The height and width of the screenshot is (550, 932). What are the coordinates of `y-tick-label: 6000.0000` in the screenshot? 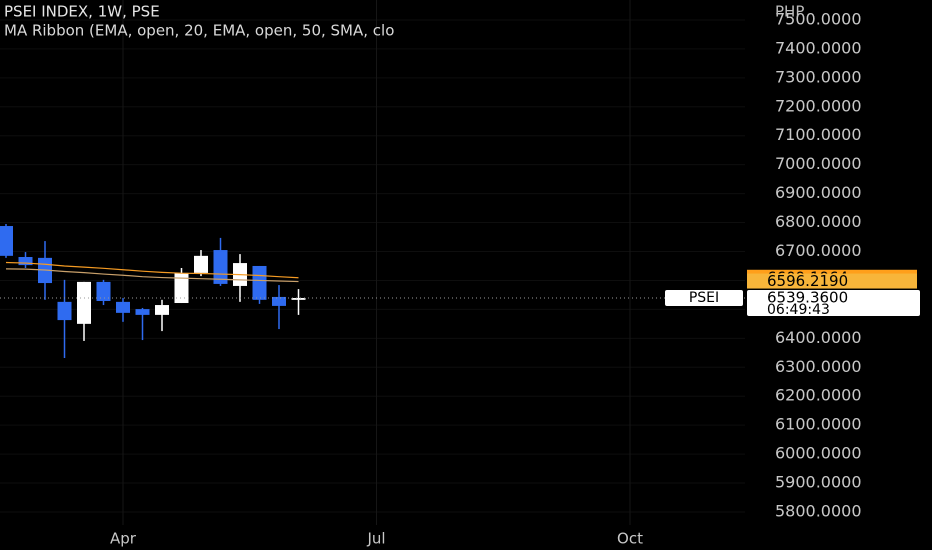 It's located at (818, 453).